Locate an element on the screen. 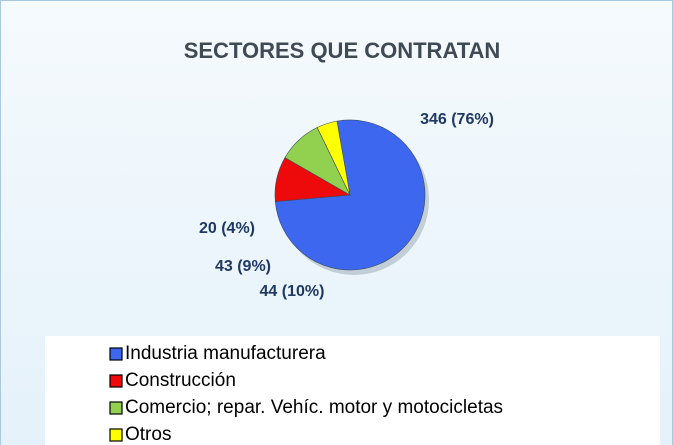 This screenshot has height=445, width=673. pie-slice is located at coordinates (333, 158).